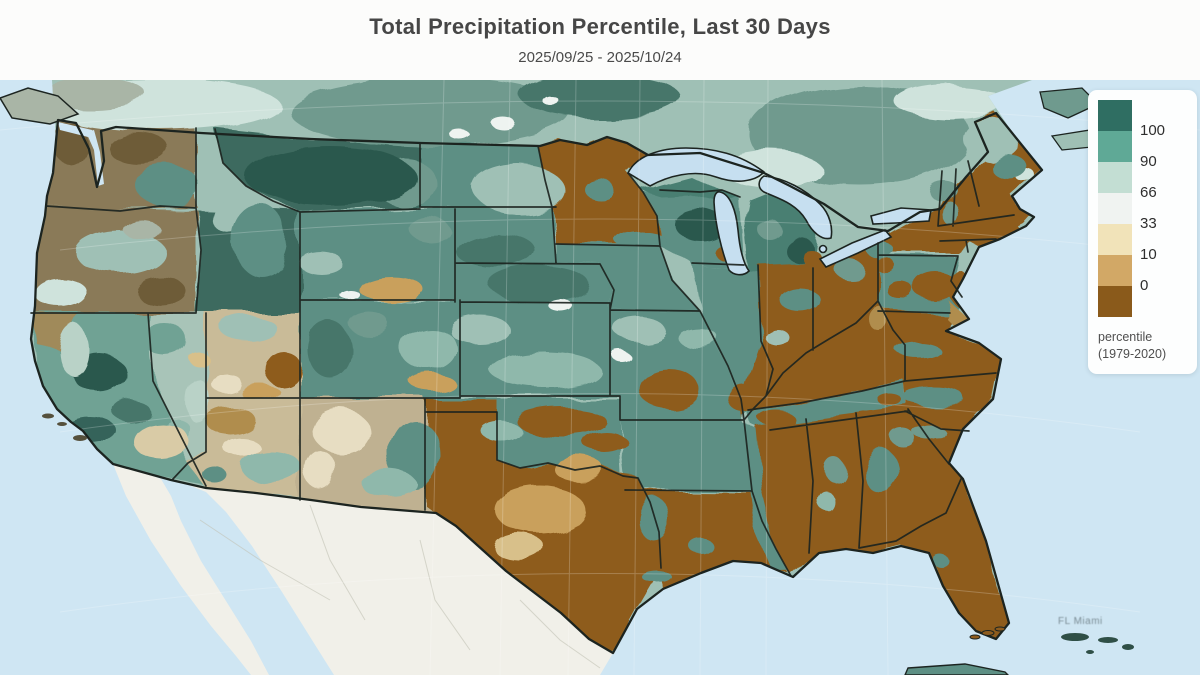 The width and height of the screenshot is (1200, 675). What do you see at coordinates (1153, 130) in the screenshot?
I see `legend-tick-100: 100` at bounding box center [1153, 130].